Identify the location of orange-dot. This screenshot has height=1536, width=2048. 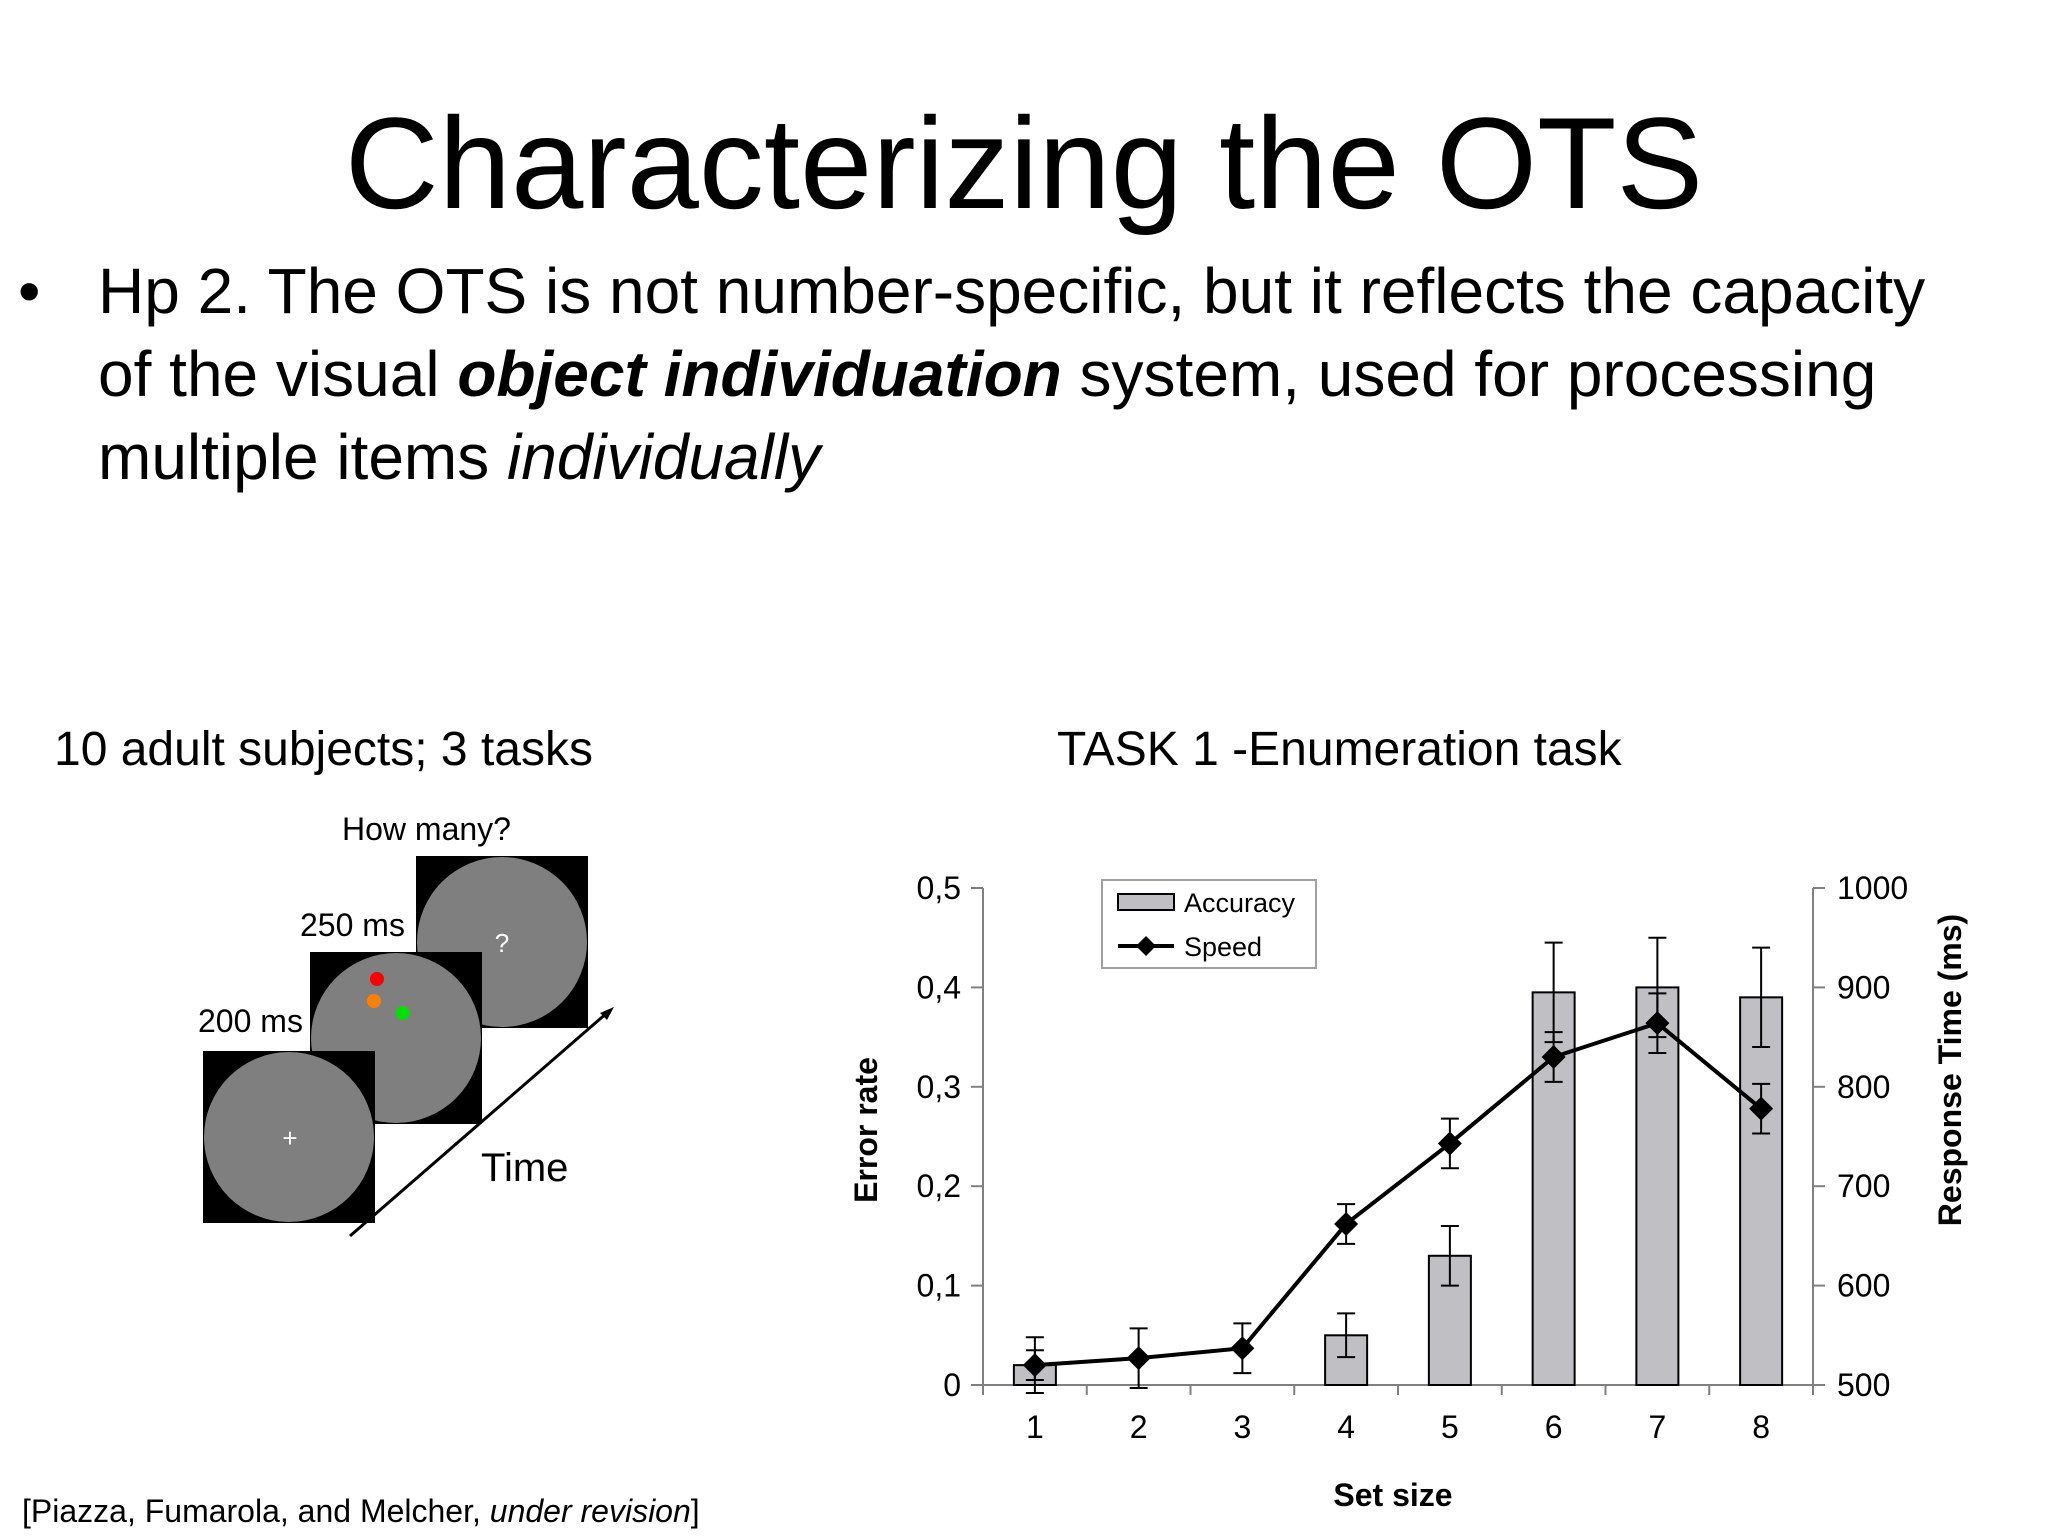
(374, 1001).